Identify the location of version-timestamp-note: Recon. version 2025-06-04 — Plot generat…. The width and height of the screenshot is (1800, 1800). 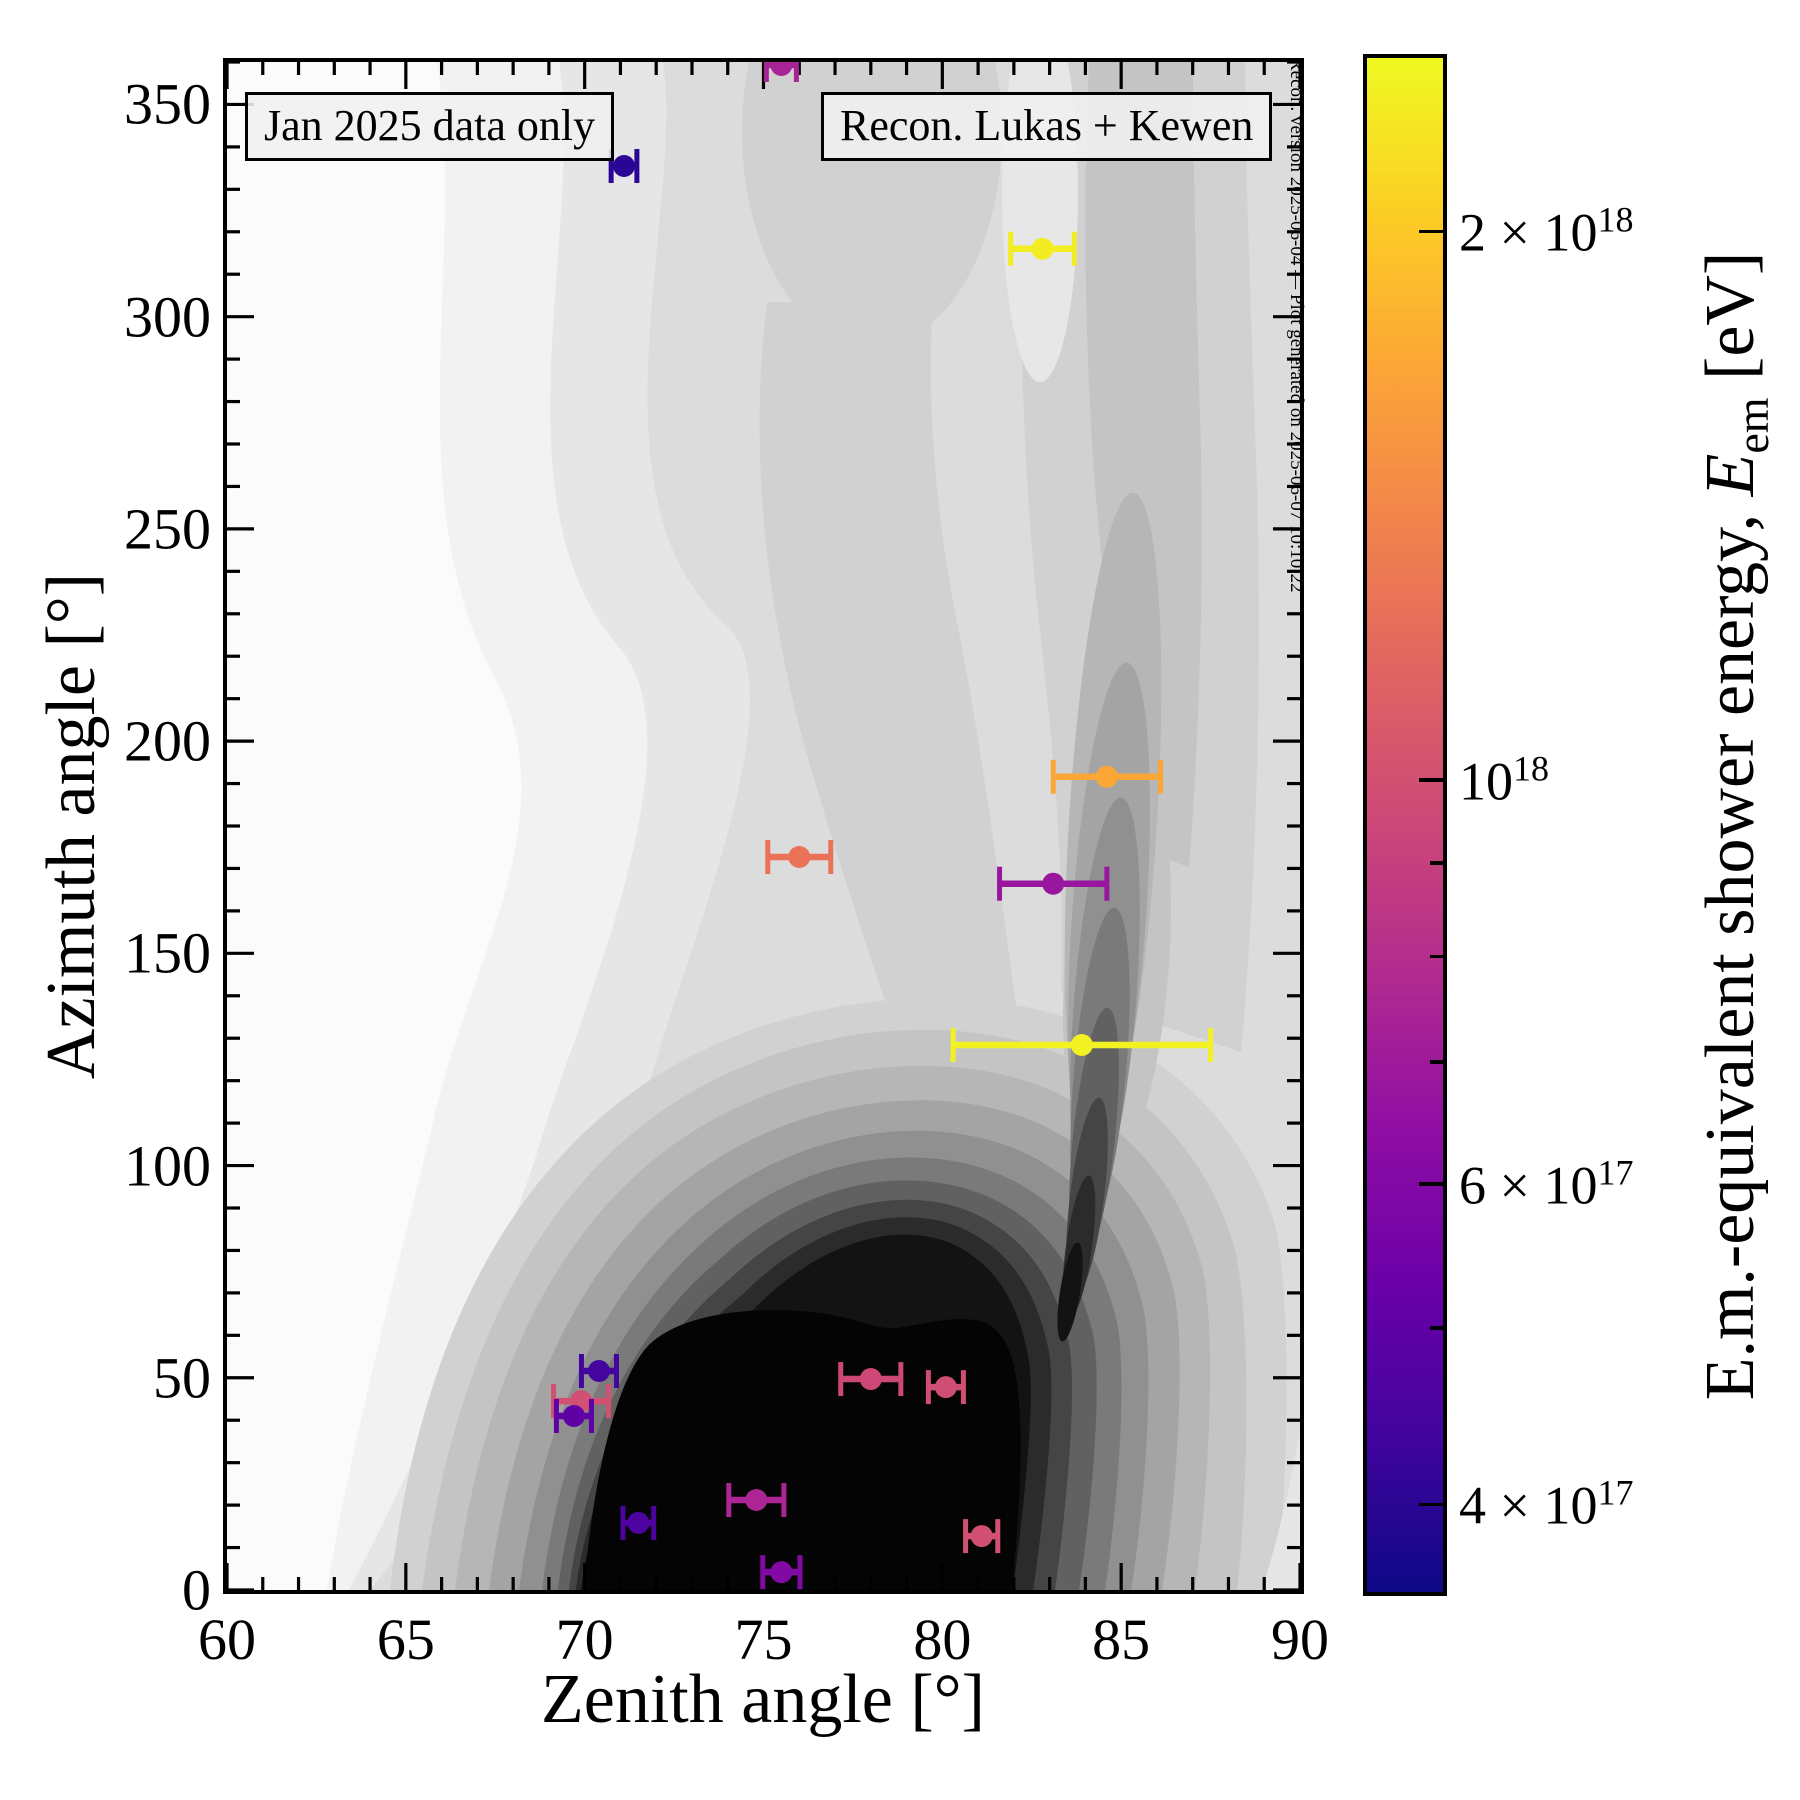
(1296, 325).